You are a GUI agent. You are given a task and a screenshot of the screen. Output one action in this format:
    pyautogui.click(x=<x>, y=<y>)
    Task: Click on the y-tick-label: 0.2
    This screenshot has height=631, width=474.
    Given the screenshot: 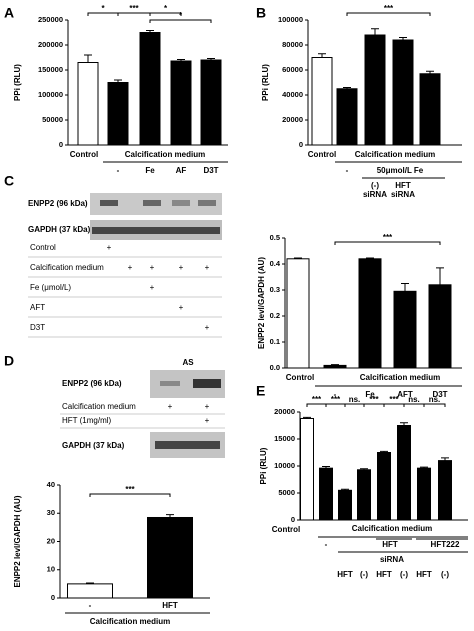 What is the action you would take?
    pyautogui.click(x=275, y=315)
    